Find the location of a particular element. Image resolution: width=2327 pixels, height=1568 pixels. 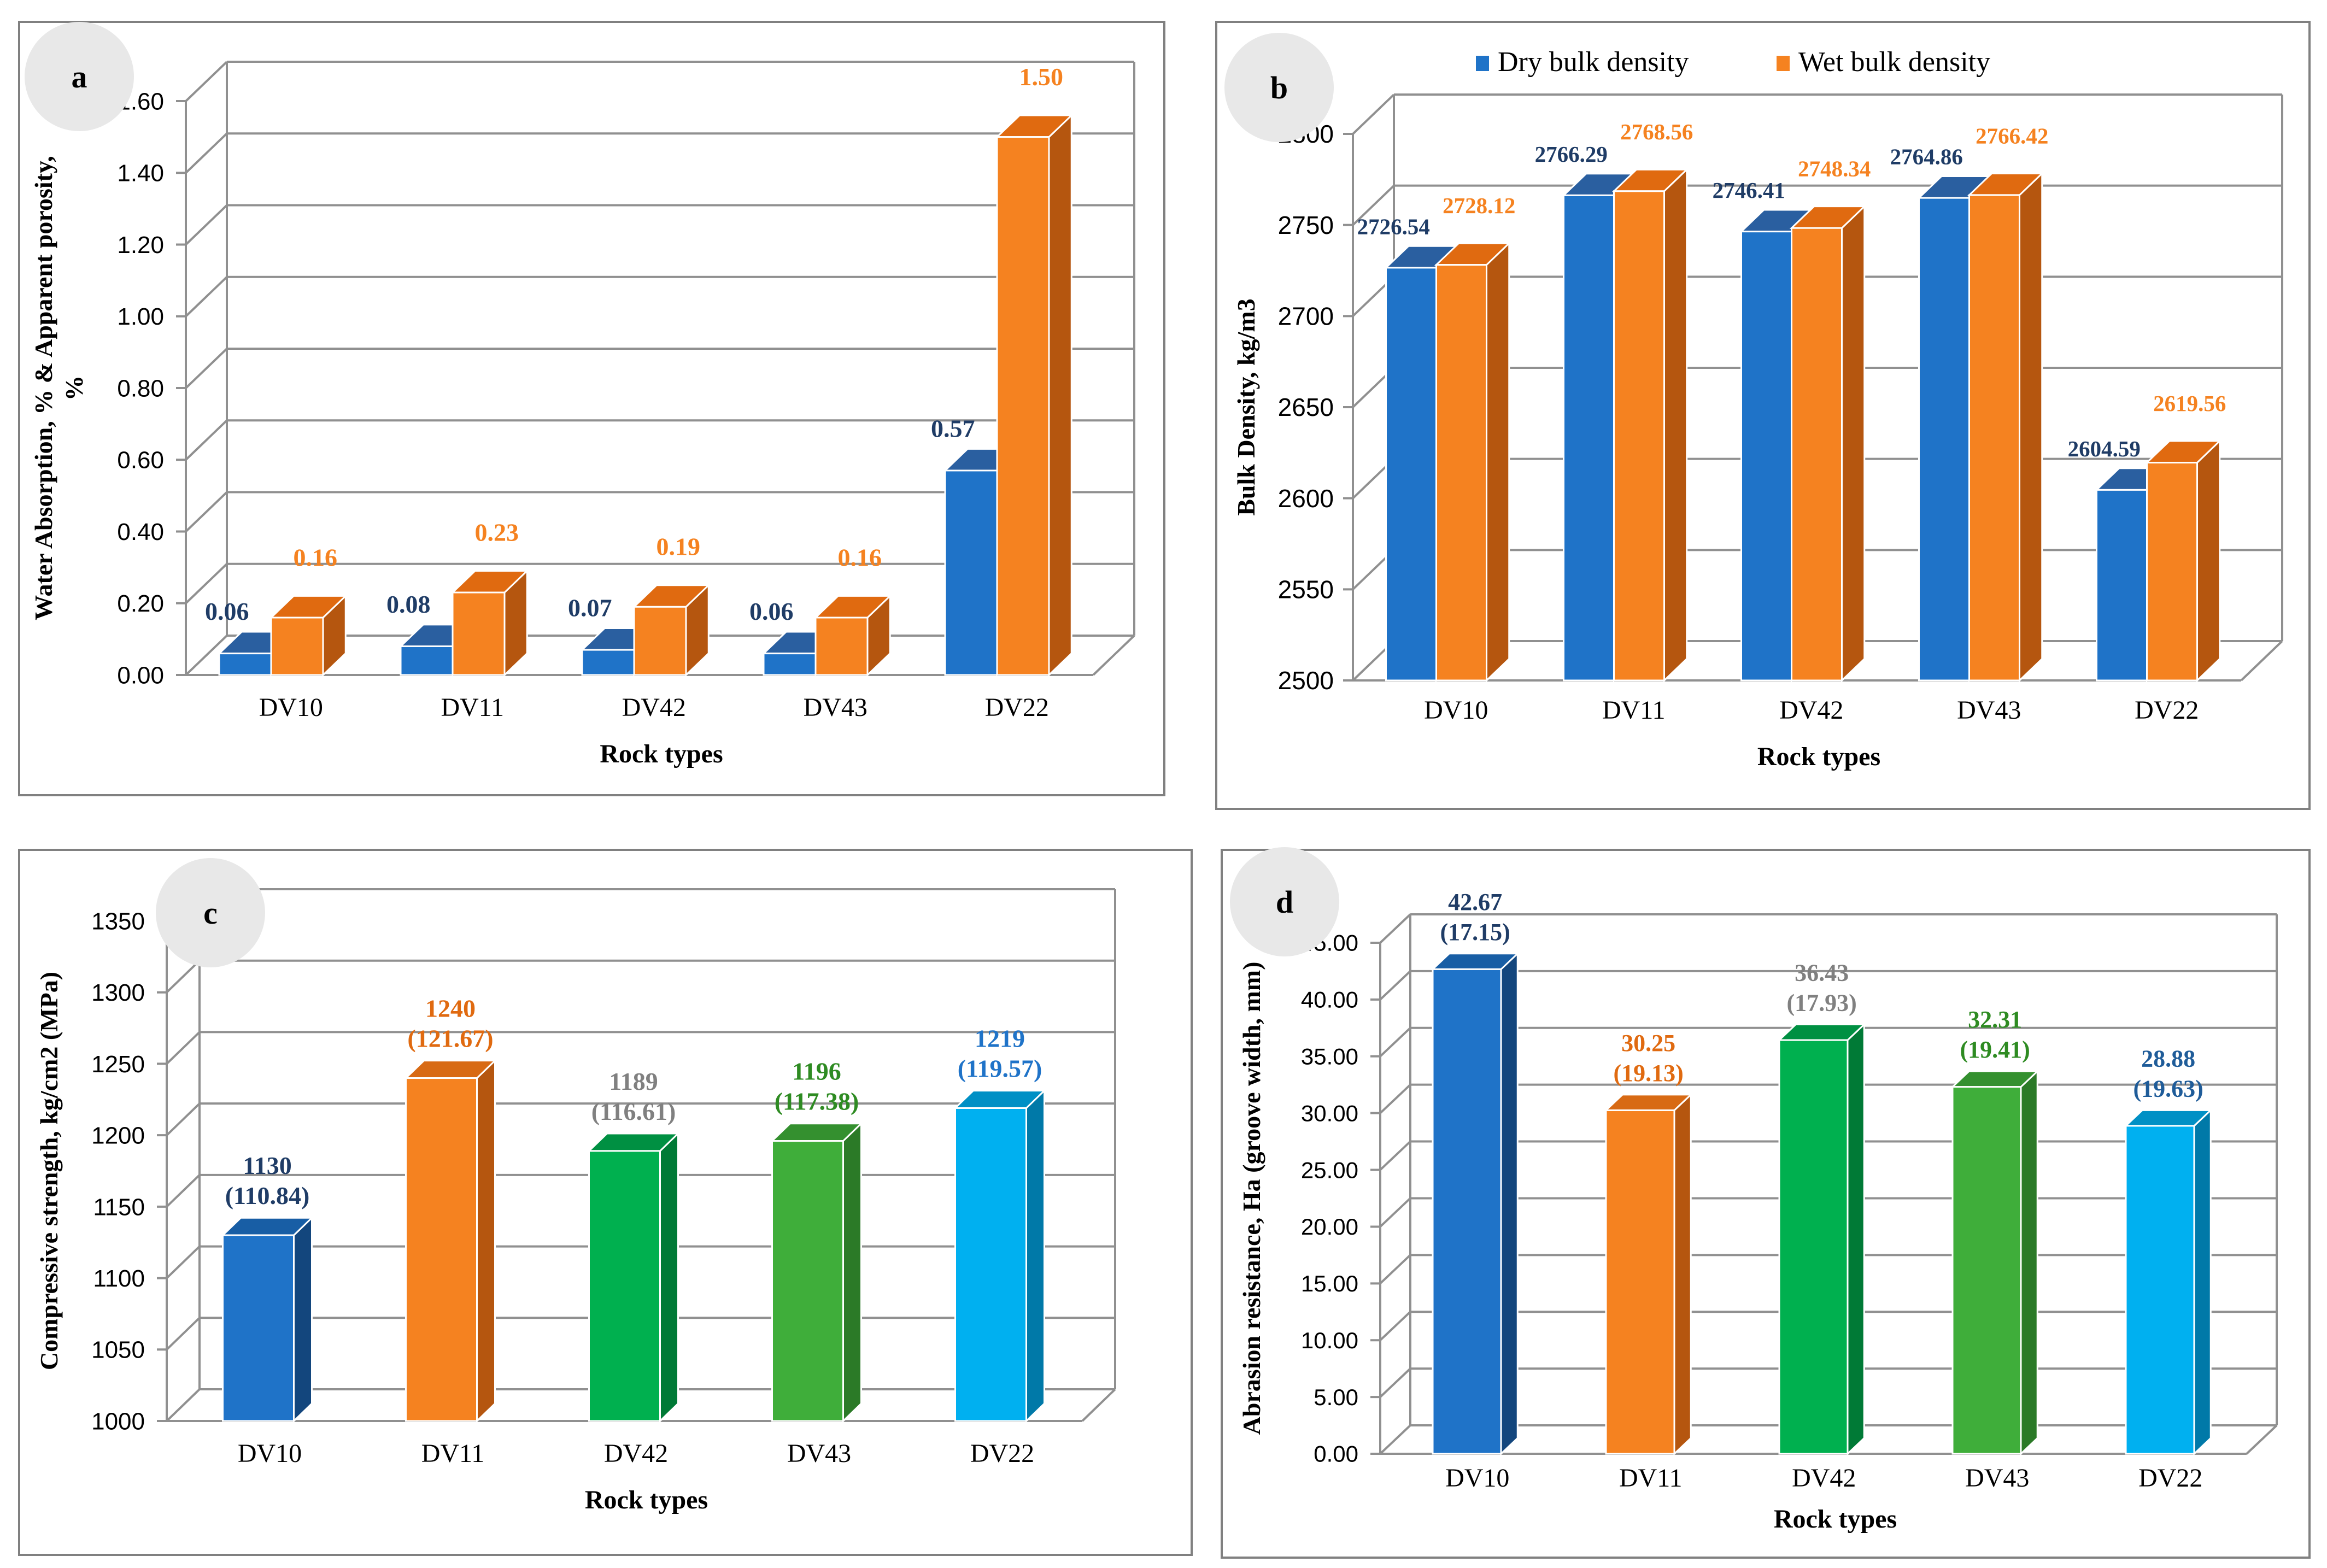

y-tick-label: 35.00 is located at coordinates (1329, 1056).